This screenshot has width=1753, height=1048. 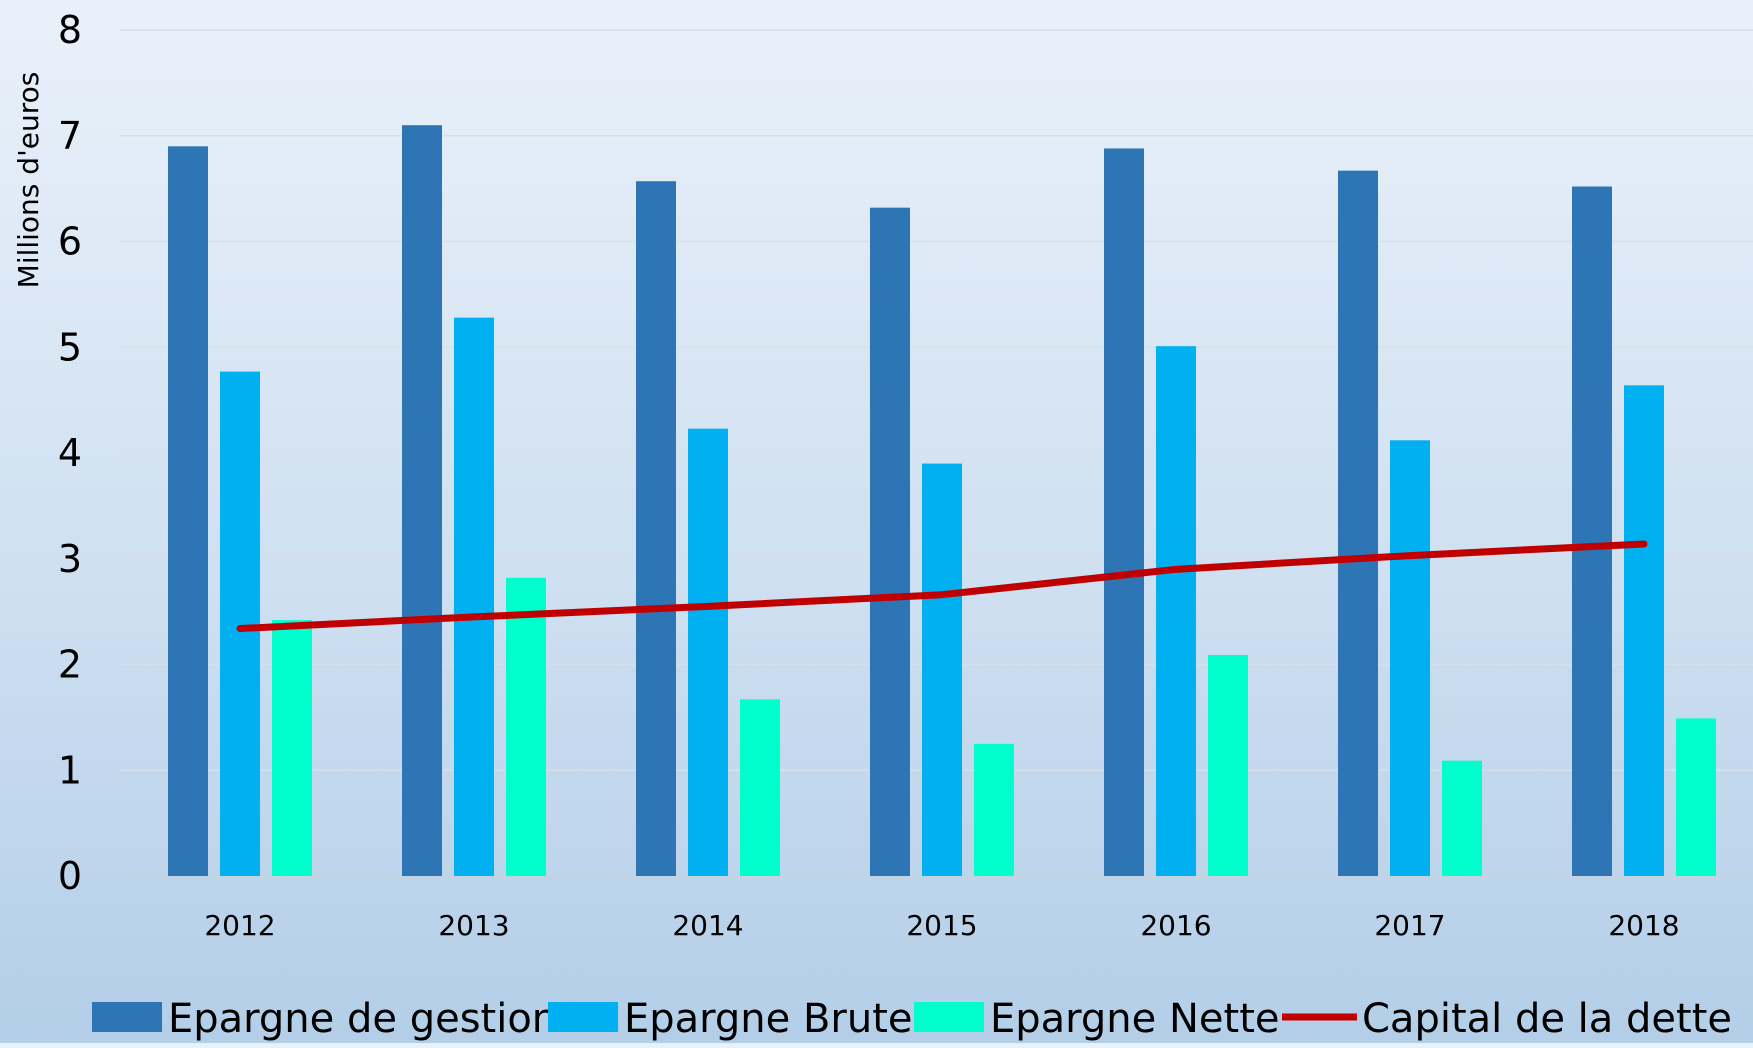 I want to click on bar-epargne-nette-2012, so click(x=292, y=748).